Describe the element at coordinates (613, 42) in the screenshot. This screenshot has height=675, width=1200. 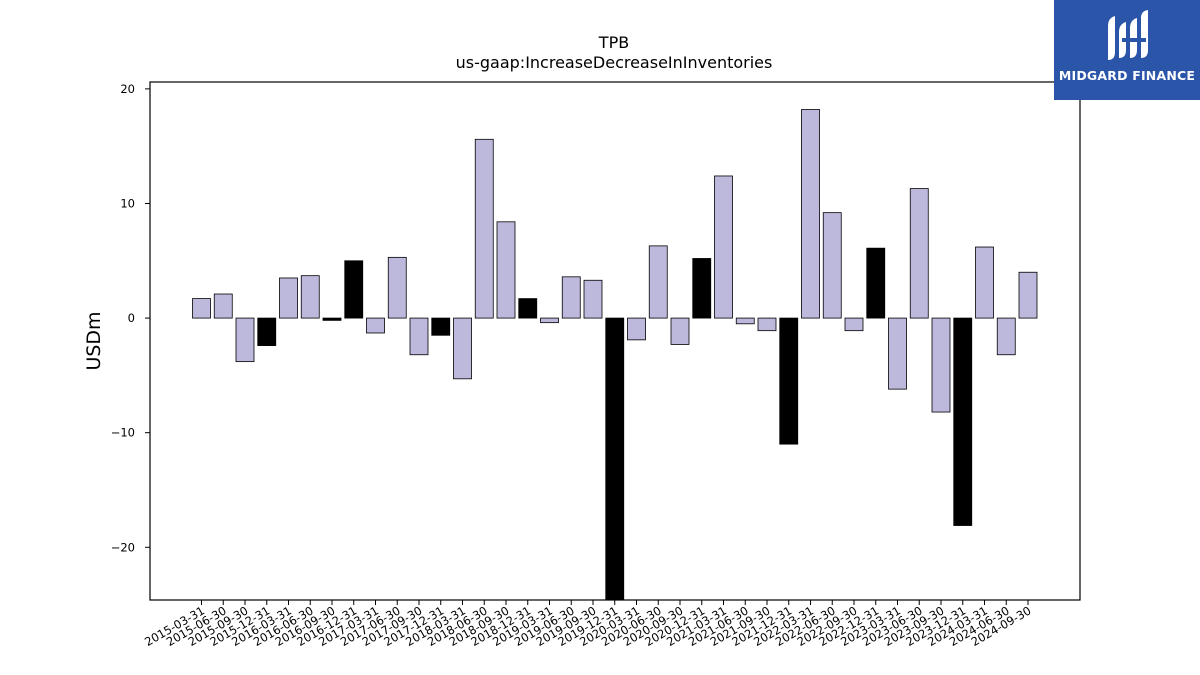
I see `chart-title: TPB` at that location.